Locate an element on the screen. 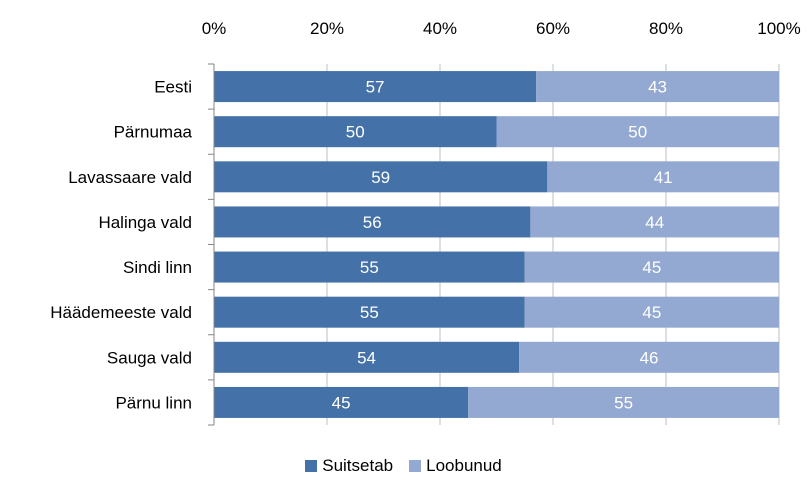 The image size is (807, 483). data-label: 57 is located at coordinates (375, 87).